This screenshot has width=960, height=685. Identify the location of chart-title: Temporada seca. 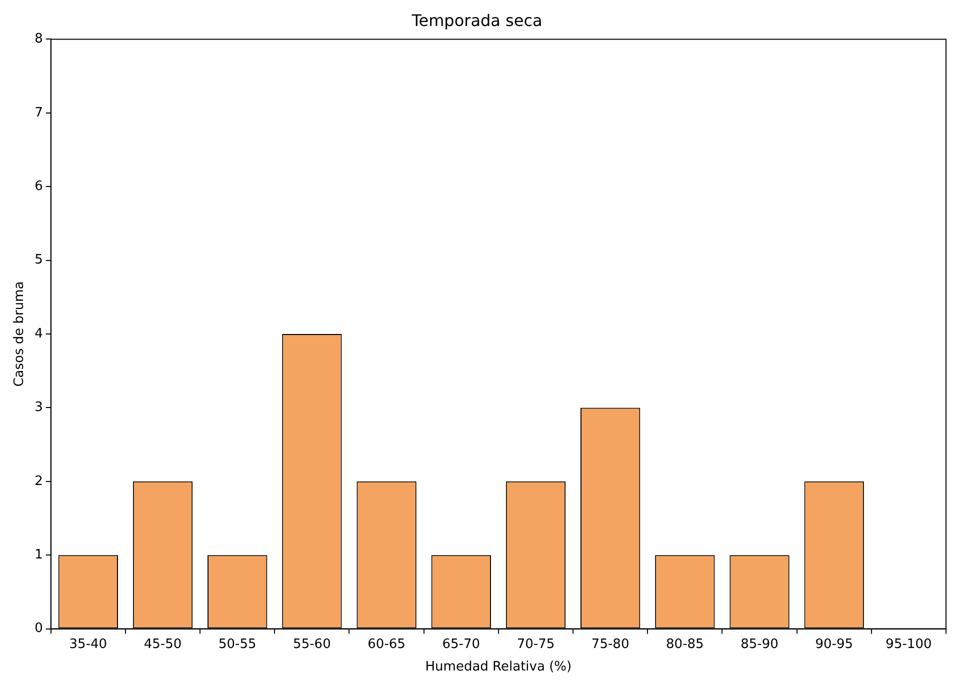
(476, 20).